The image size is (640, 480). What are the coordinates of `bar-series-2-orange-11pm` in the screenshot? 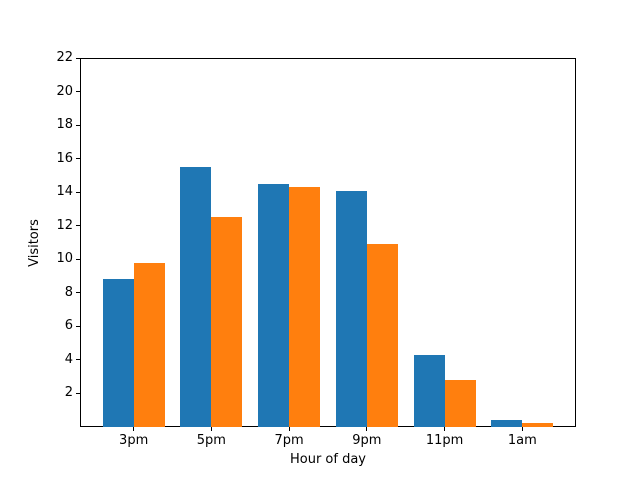 It's located at (460, 403).